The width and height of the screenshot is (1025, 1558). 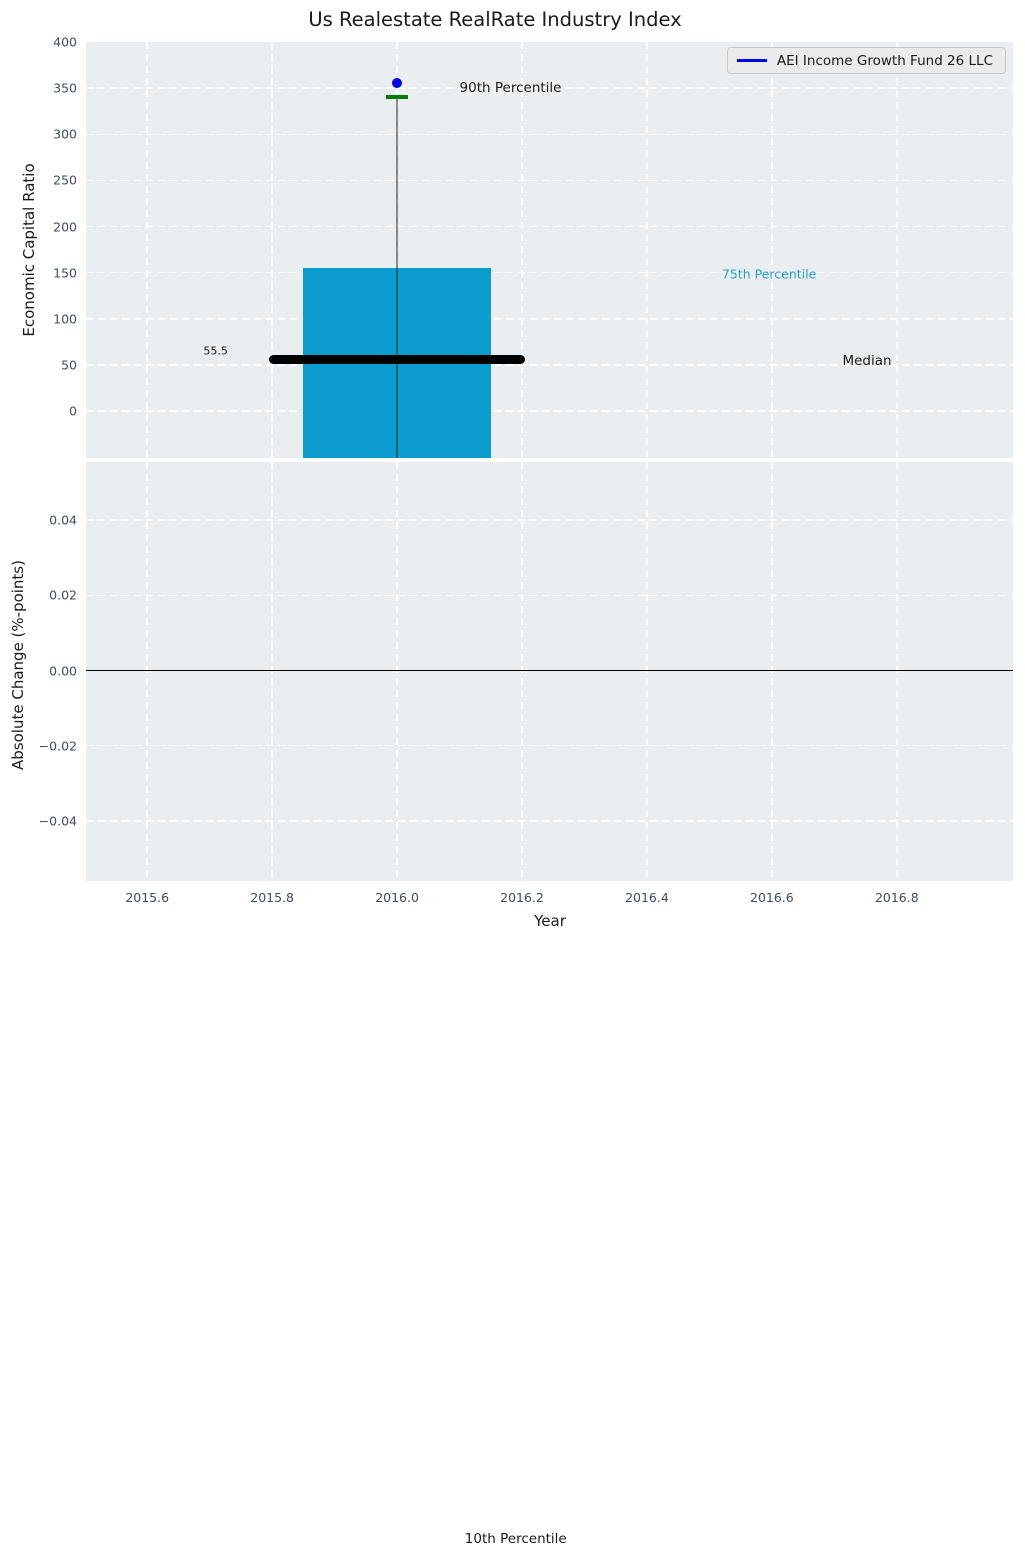 I want to click on ytick-label: 0.02, so click(x=63, y=595).